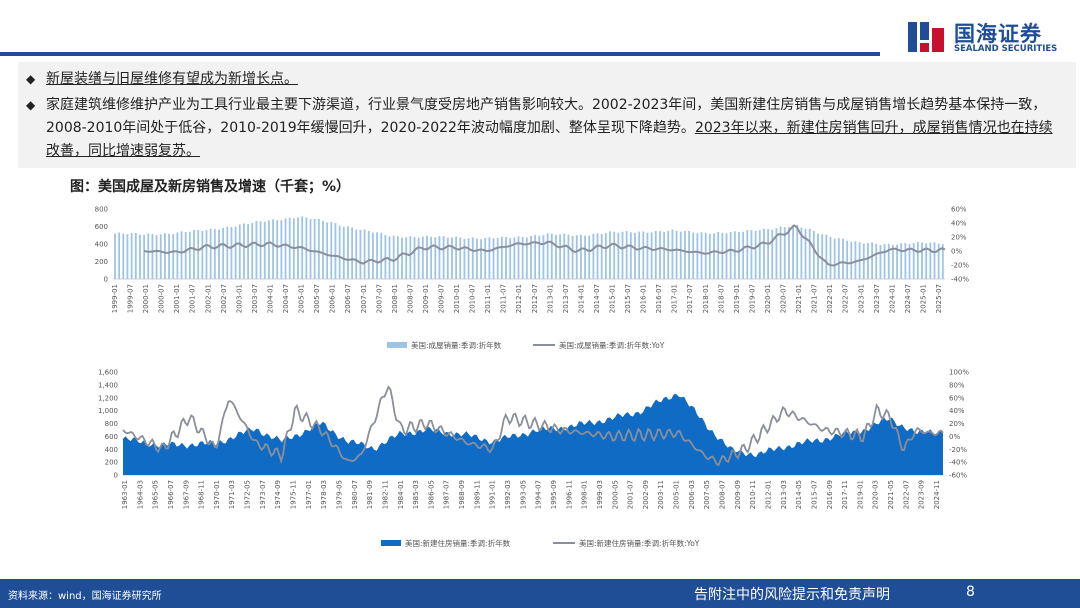 This screenshot has width=1080, height=608. I want to click on y-right-tick-label: -60%, so click(958, 476).